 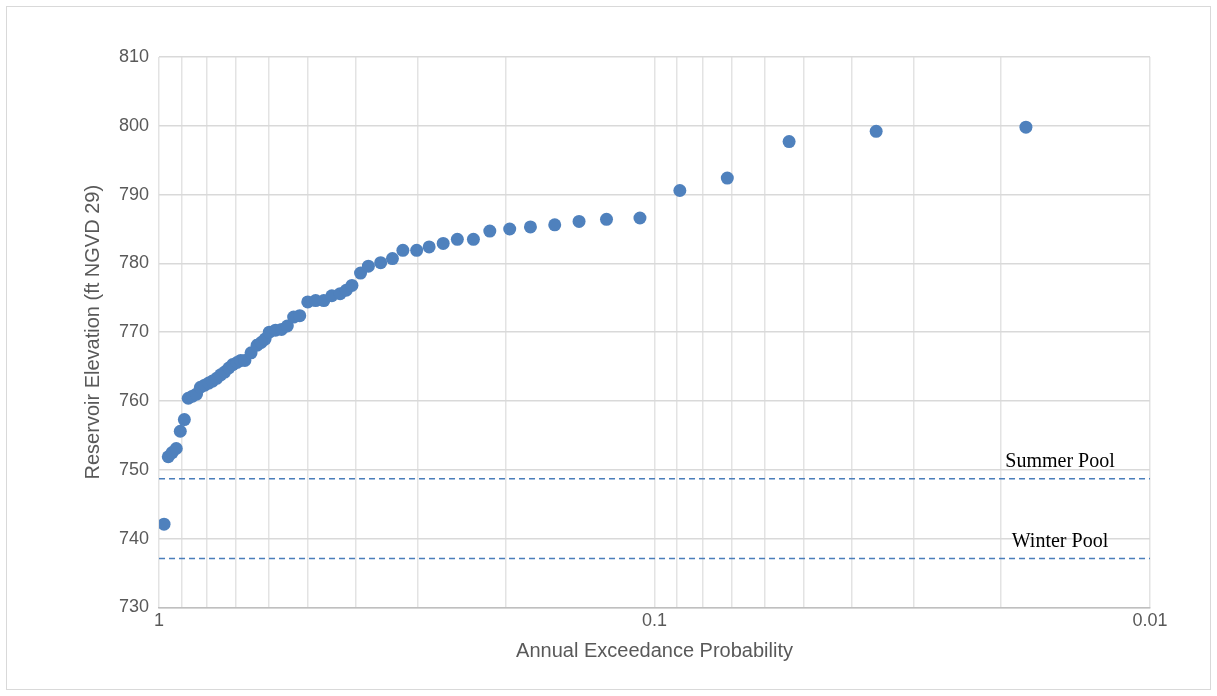 What do you see at coordinates (655, 620) in the screenshot?
I see `x-tick-label: 0.1` at bounding box center [655, 620].